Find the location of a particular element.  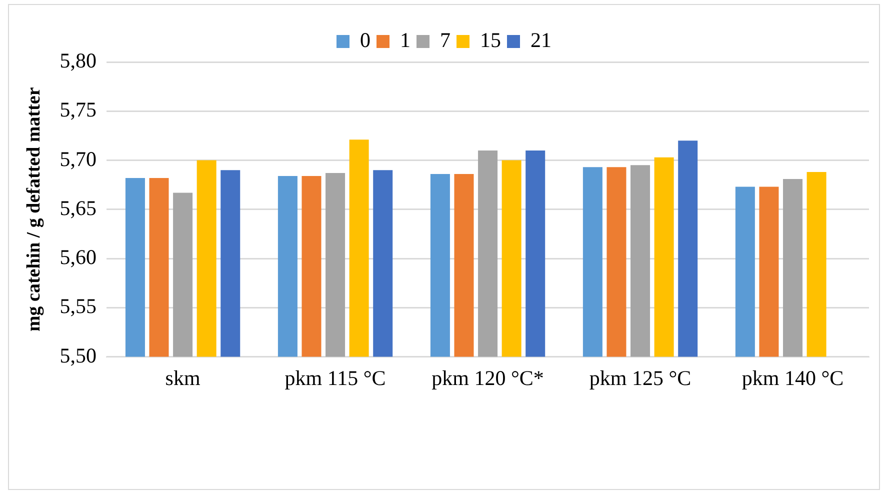

y-axis-title: mg catehin / g defatted matter is located at coordinates (33, 209).